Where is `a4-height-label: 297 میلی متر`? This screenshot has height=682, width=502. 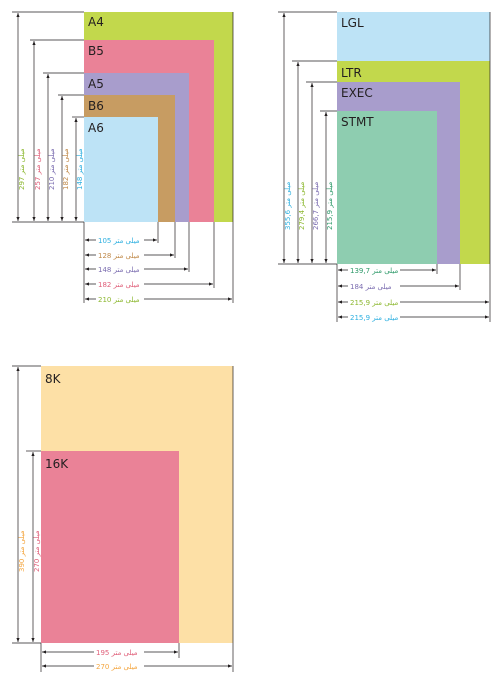
a4-height-label: 297 میلی متر is located at coordinates (22, 169).